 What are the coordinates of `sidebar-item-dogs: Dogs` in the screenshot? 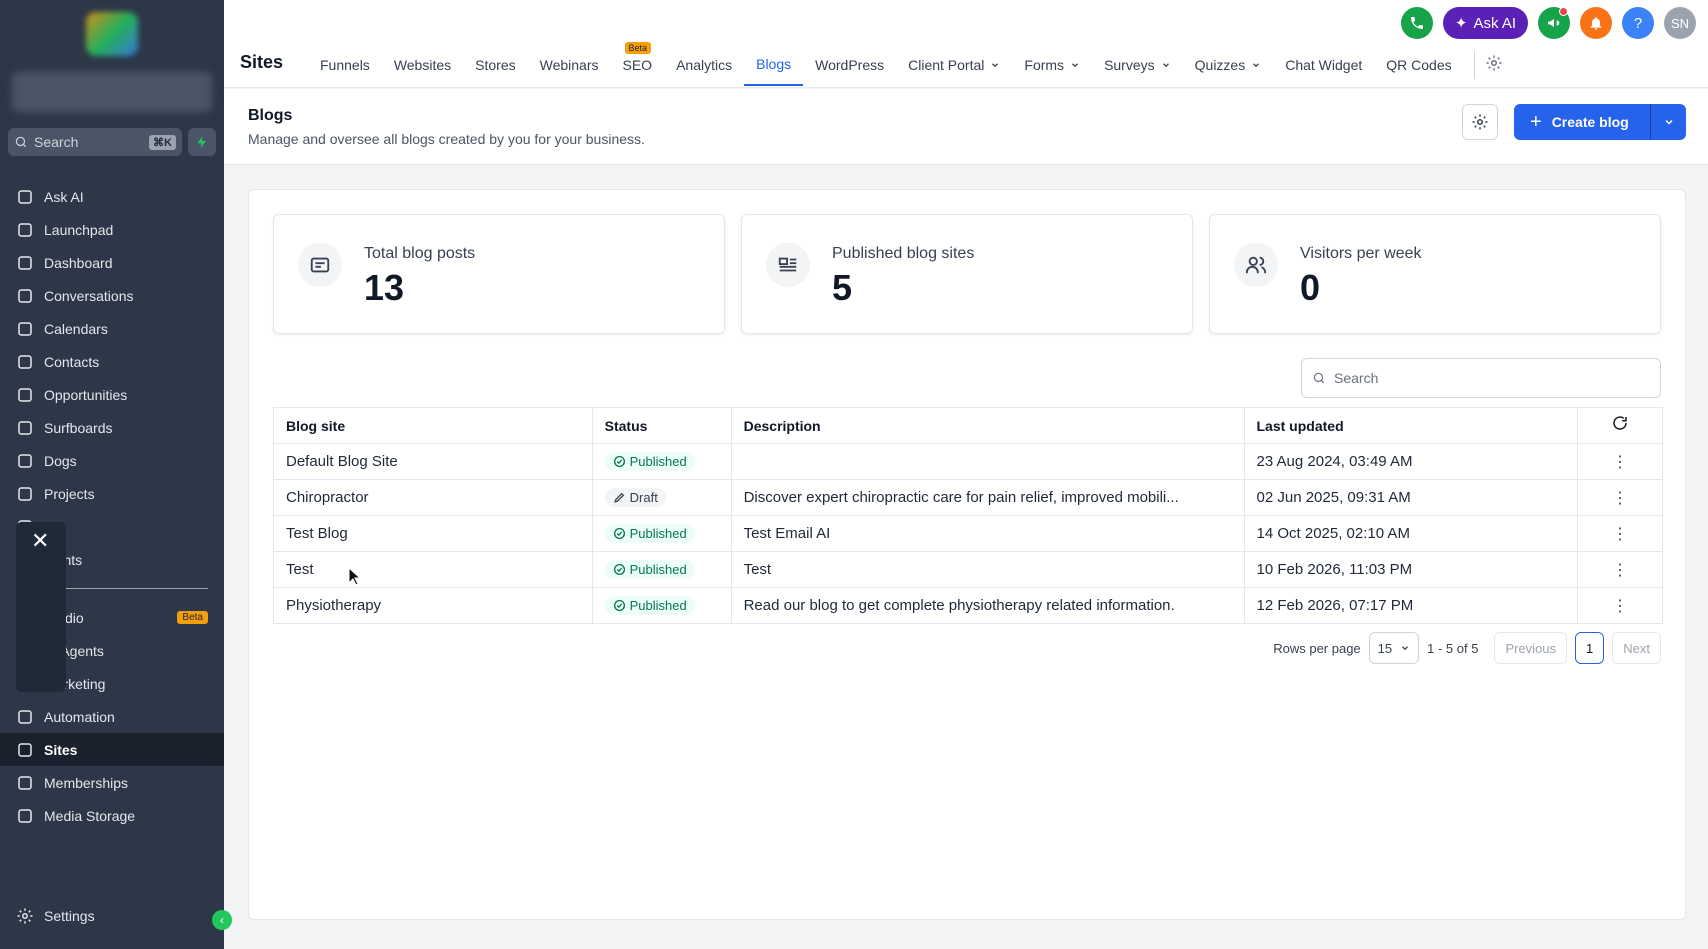 It's located at (112, 460).